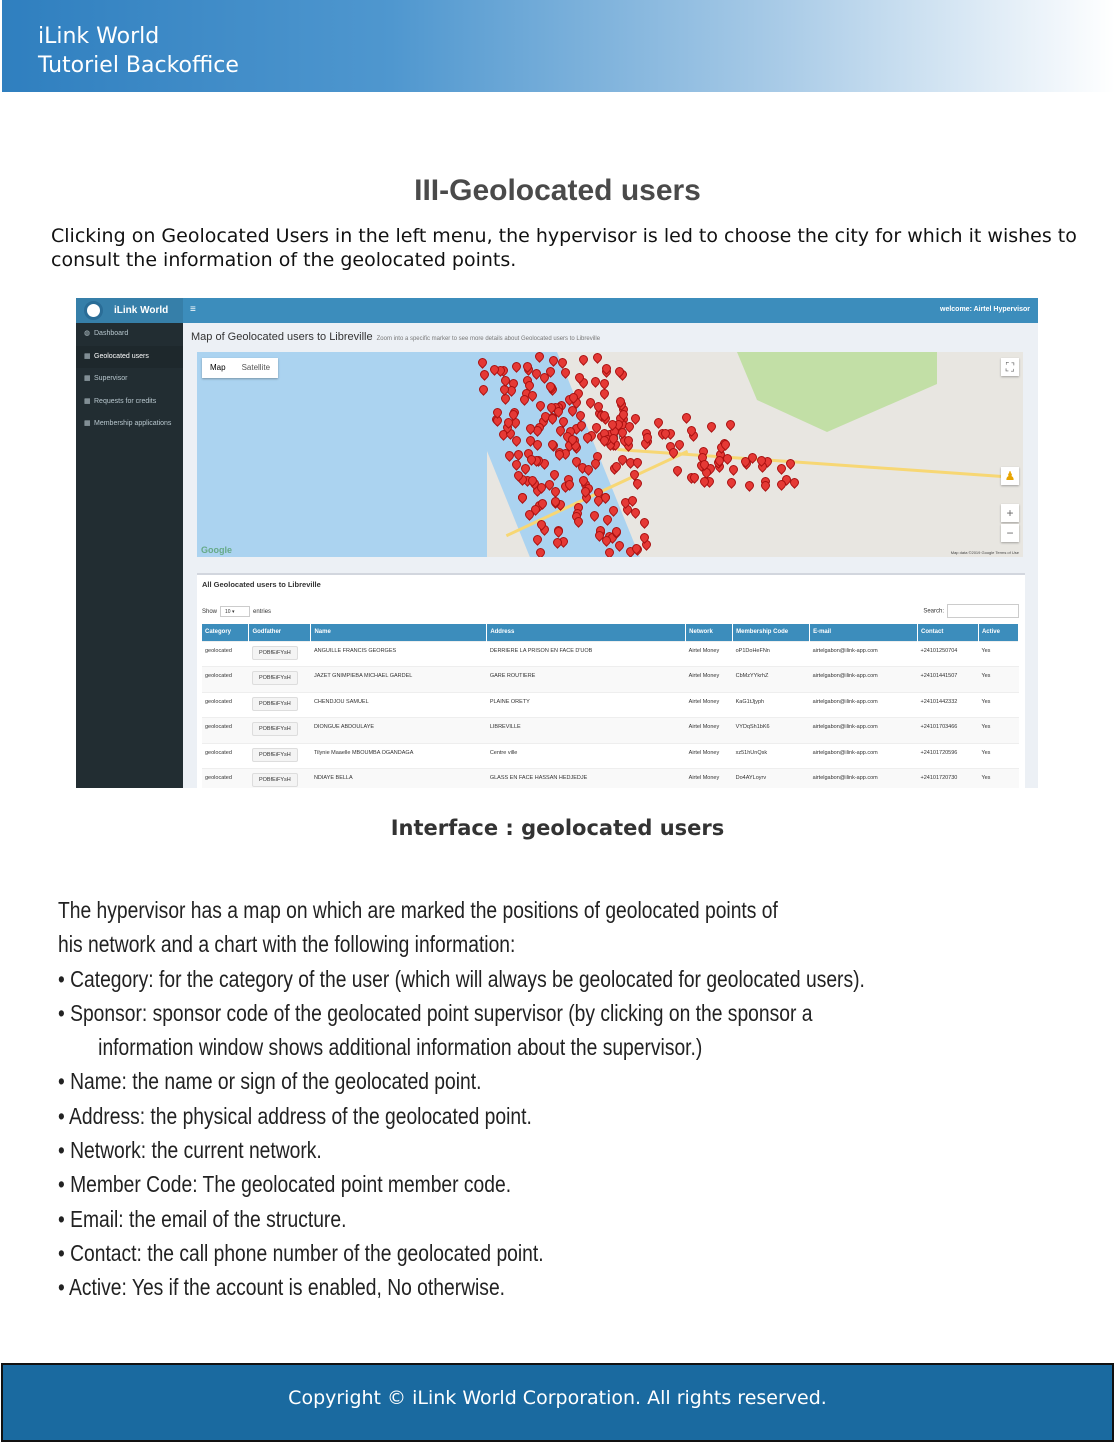 This screenshot has height=1443, width=1115. What do you see at coordinates (341, 701) in the screenshot?
I see `cell-text: CHENDJOU SAMUEL` at bounding box center [341, 701].